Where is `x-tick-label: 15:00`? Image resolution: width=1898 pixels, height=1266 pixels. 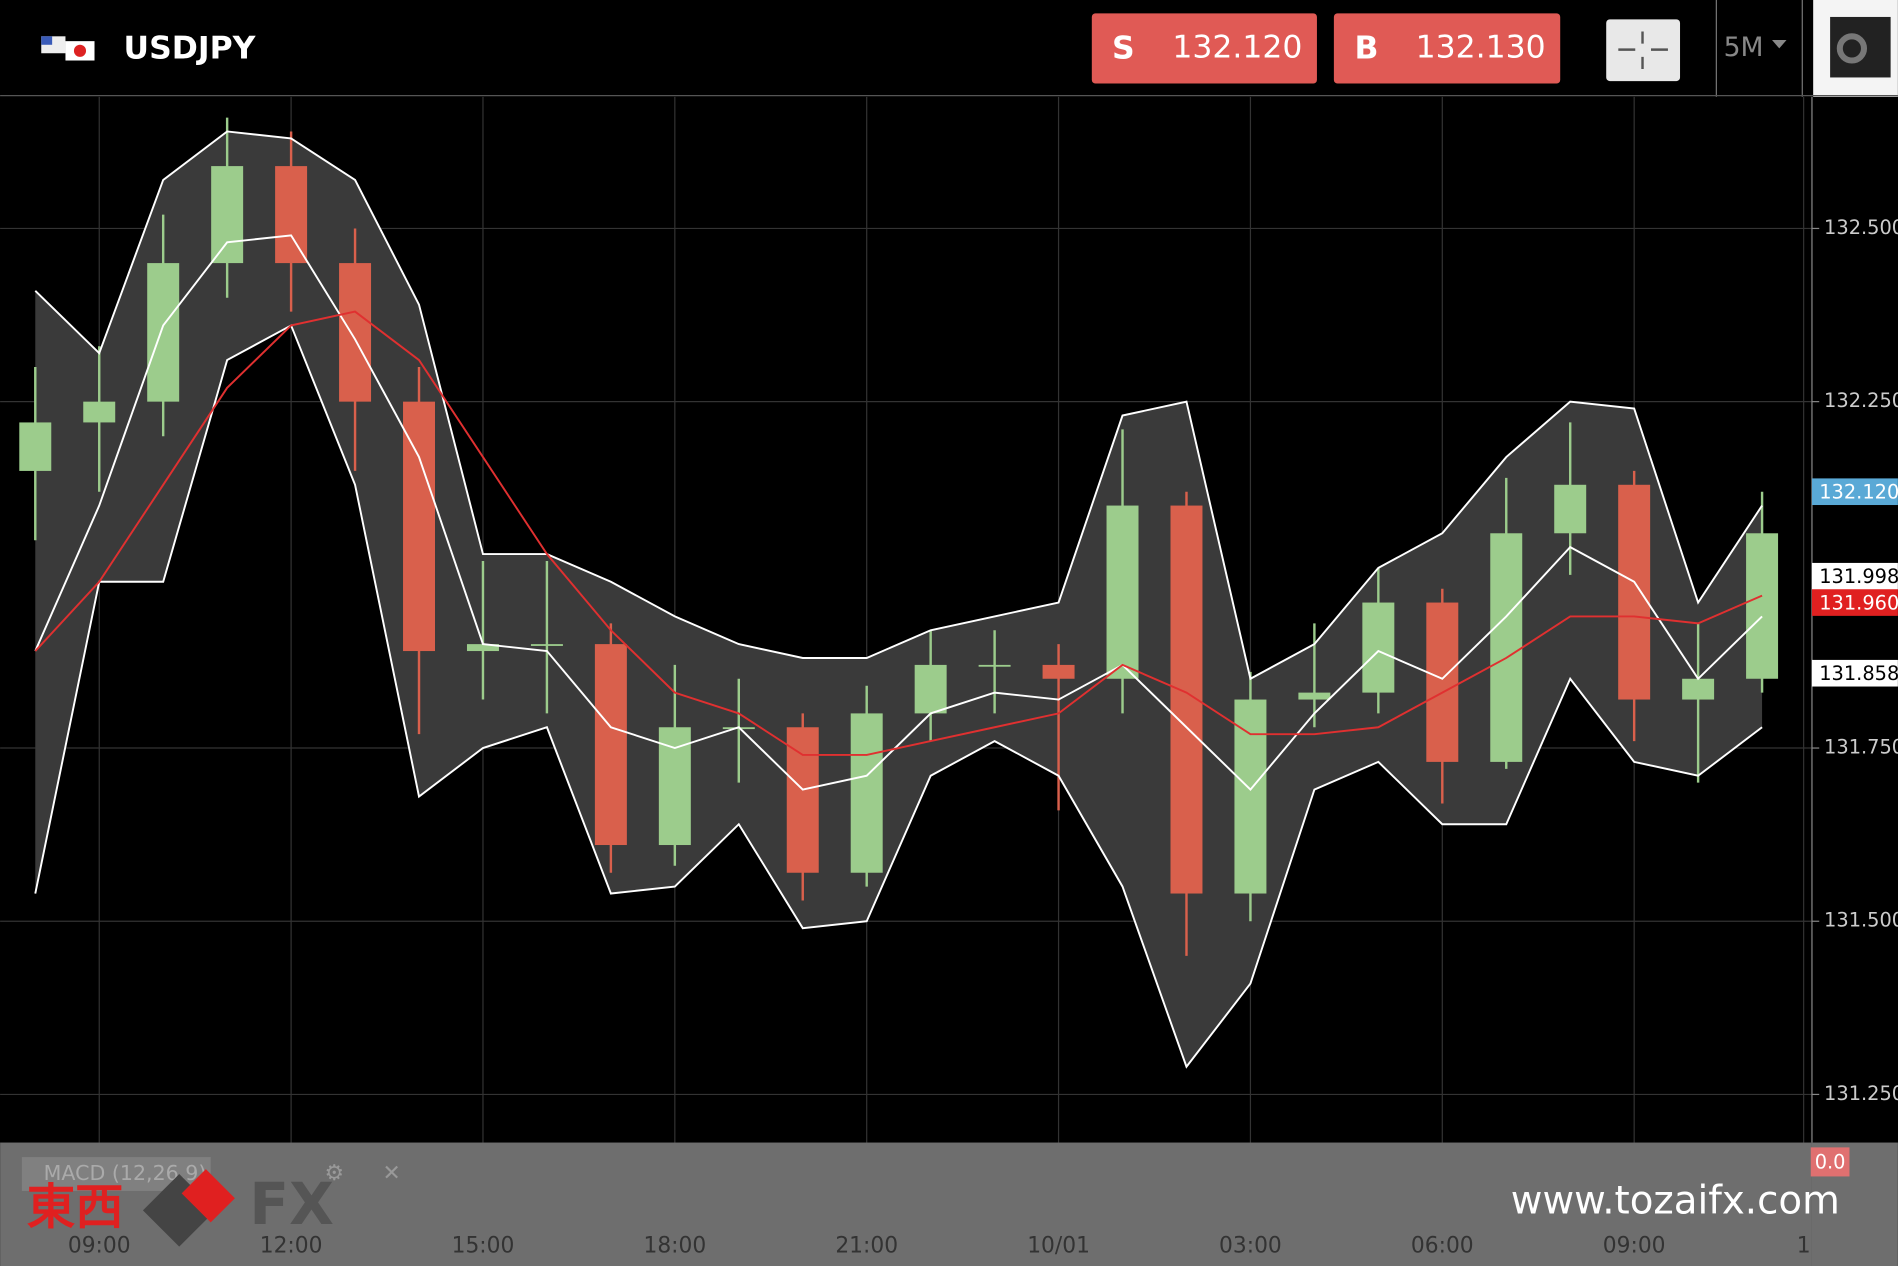
x-tick-label: 15:00 is located at coordinates (483, 1246).